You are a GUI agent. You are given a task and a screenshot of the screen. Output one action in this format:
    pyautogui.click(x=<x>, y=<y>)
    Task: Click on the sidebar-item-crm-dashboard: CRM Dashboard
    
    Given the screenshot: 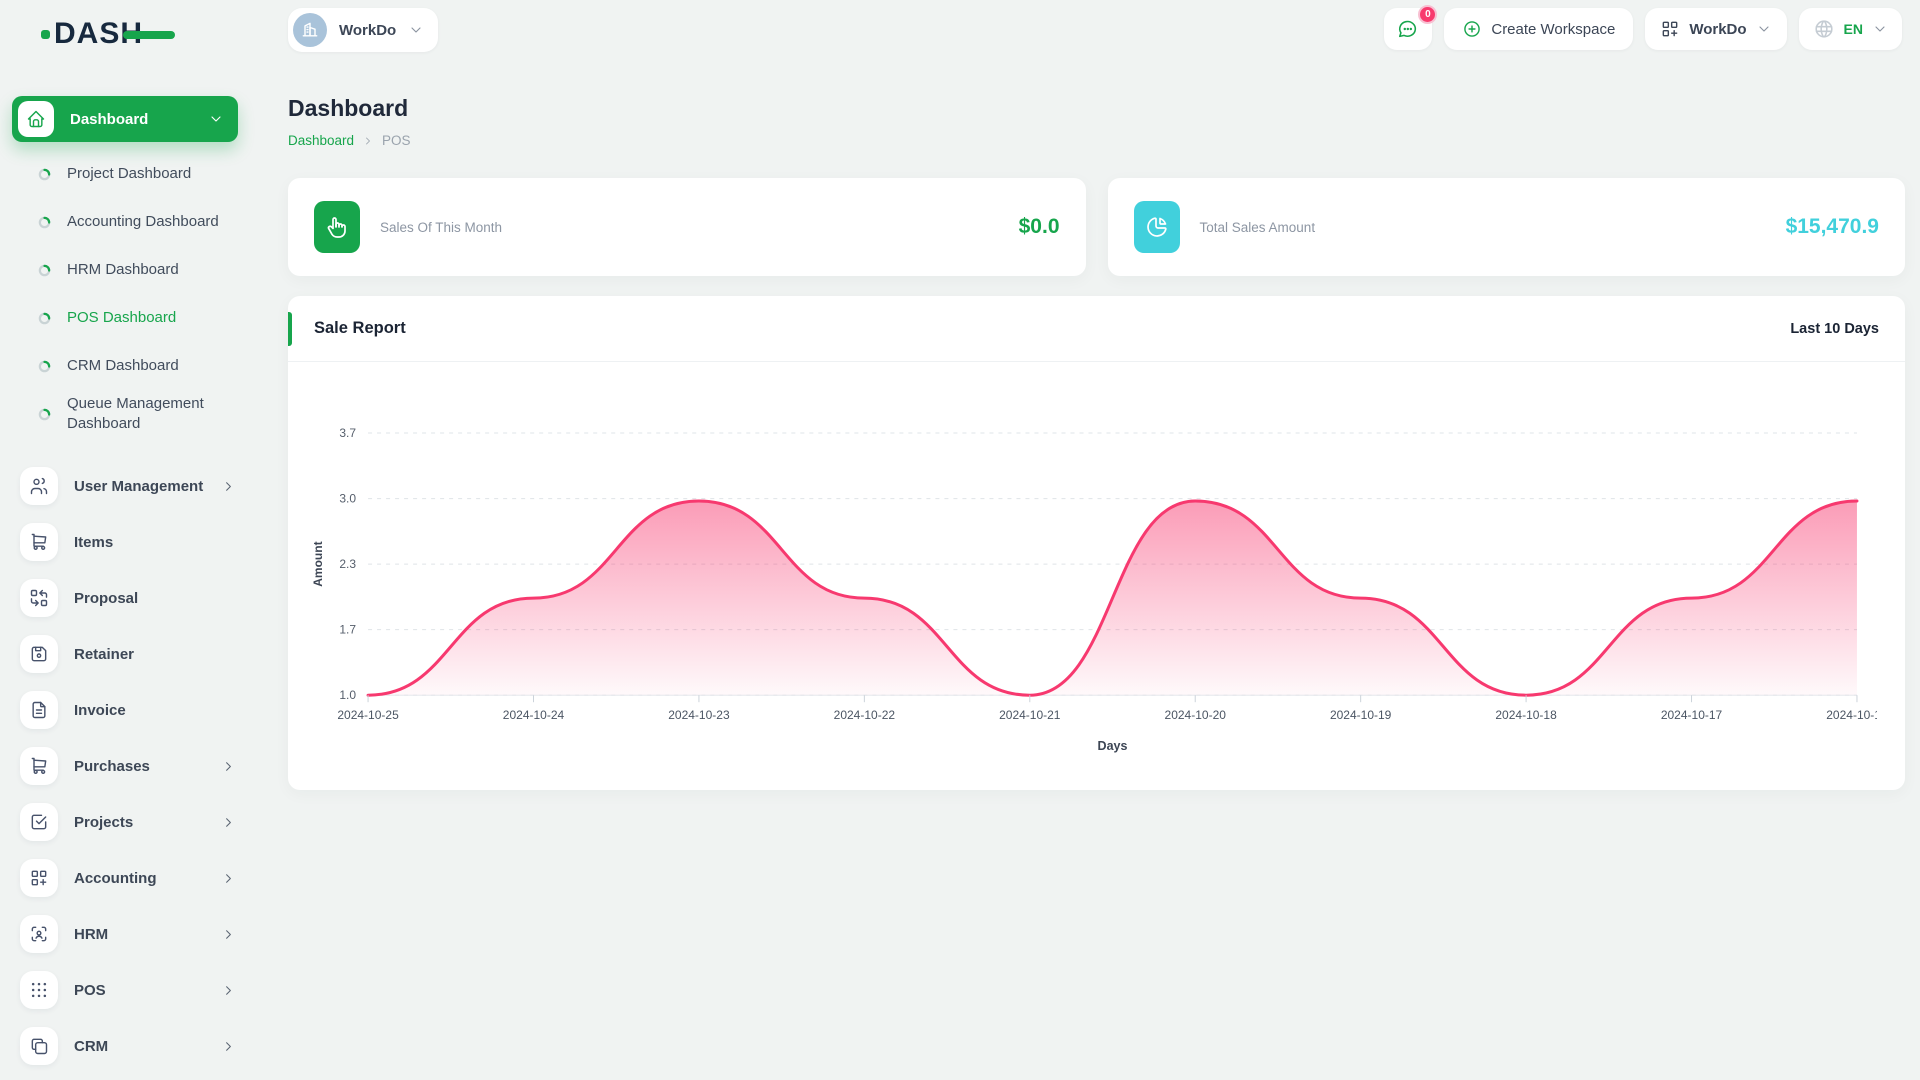 What is the action you would take?
    pyautogui.click(x=130, y=366)
    